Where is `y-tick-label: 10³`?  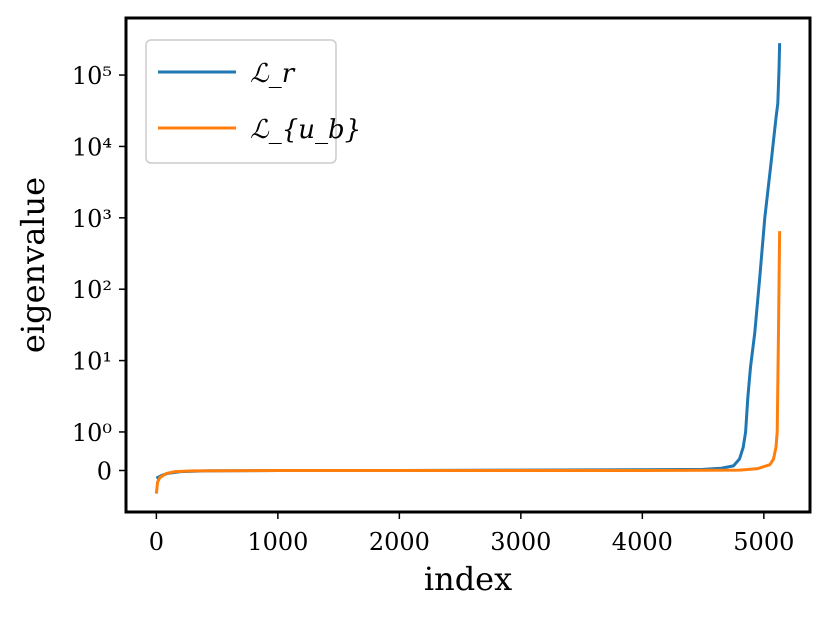 y-tick-label: 10³ is located at coordinates (92, 219).